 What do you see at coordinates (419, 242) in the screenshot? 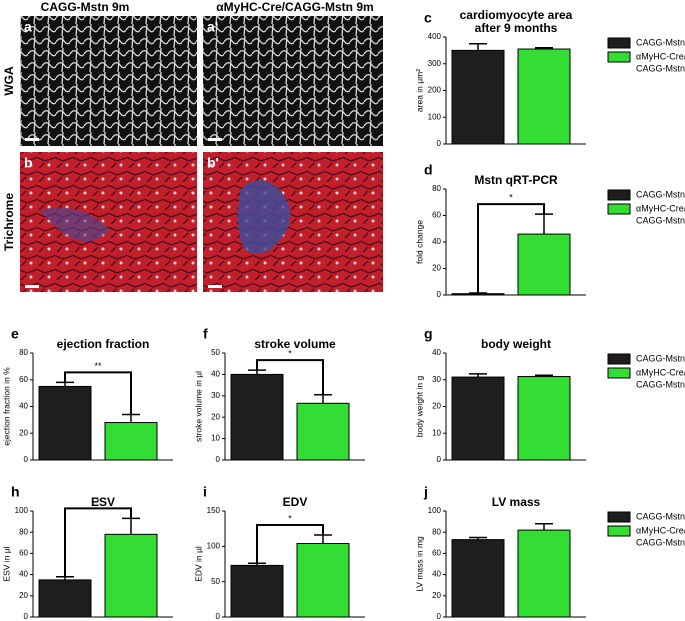
I see `y-axis-label: fold change` at bounding box center [419, 242].